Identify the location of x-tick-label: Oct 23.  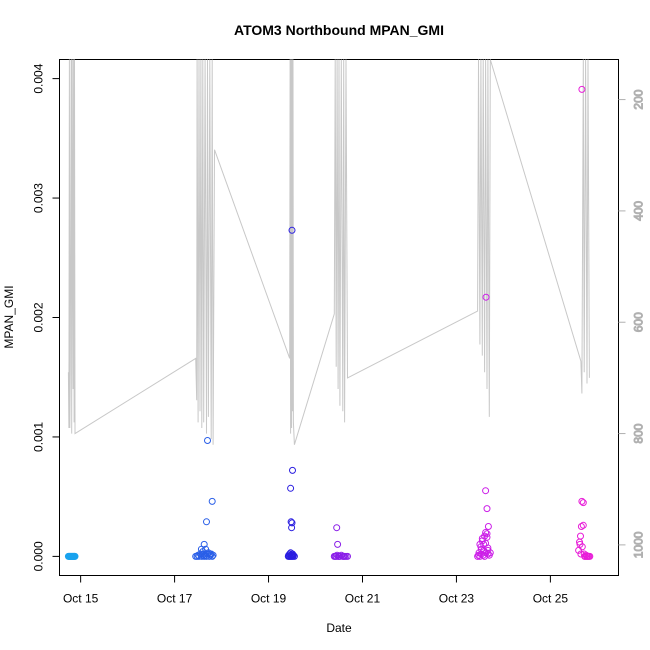
(457, 599).